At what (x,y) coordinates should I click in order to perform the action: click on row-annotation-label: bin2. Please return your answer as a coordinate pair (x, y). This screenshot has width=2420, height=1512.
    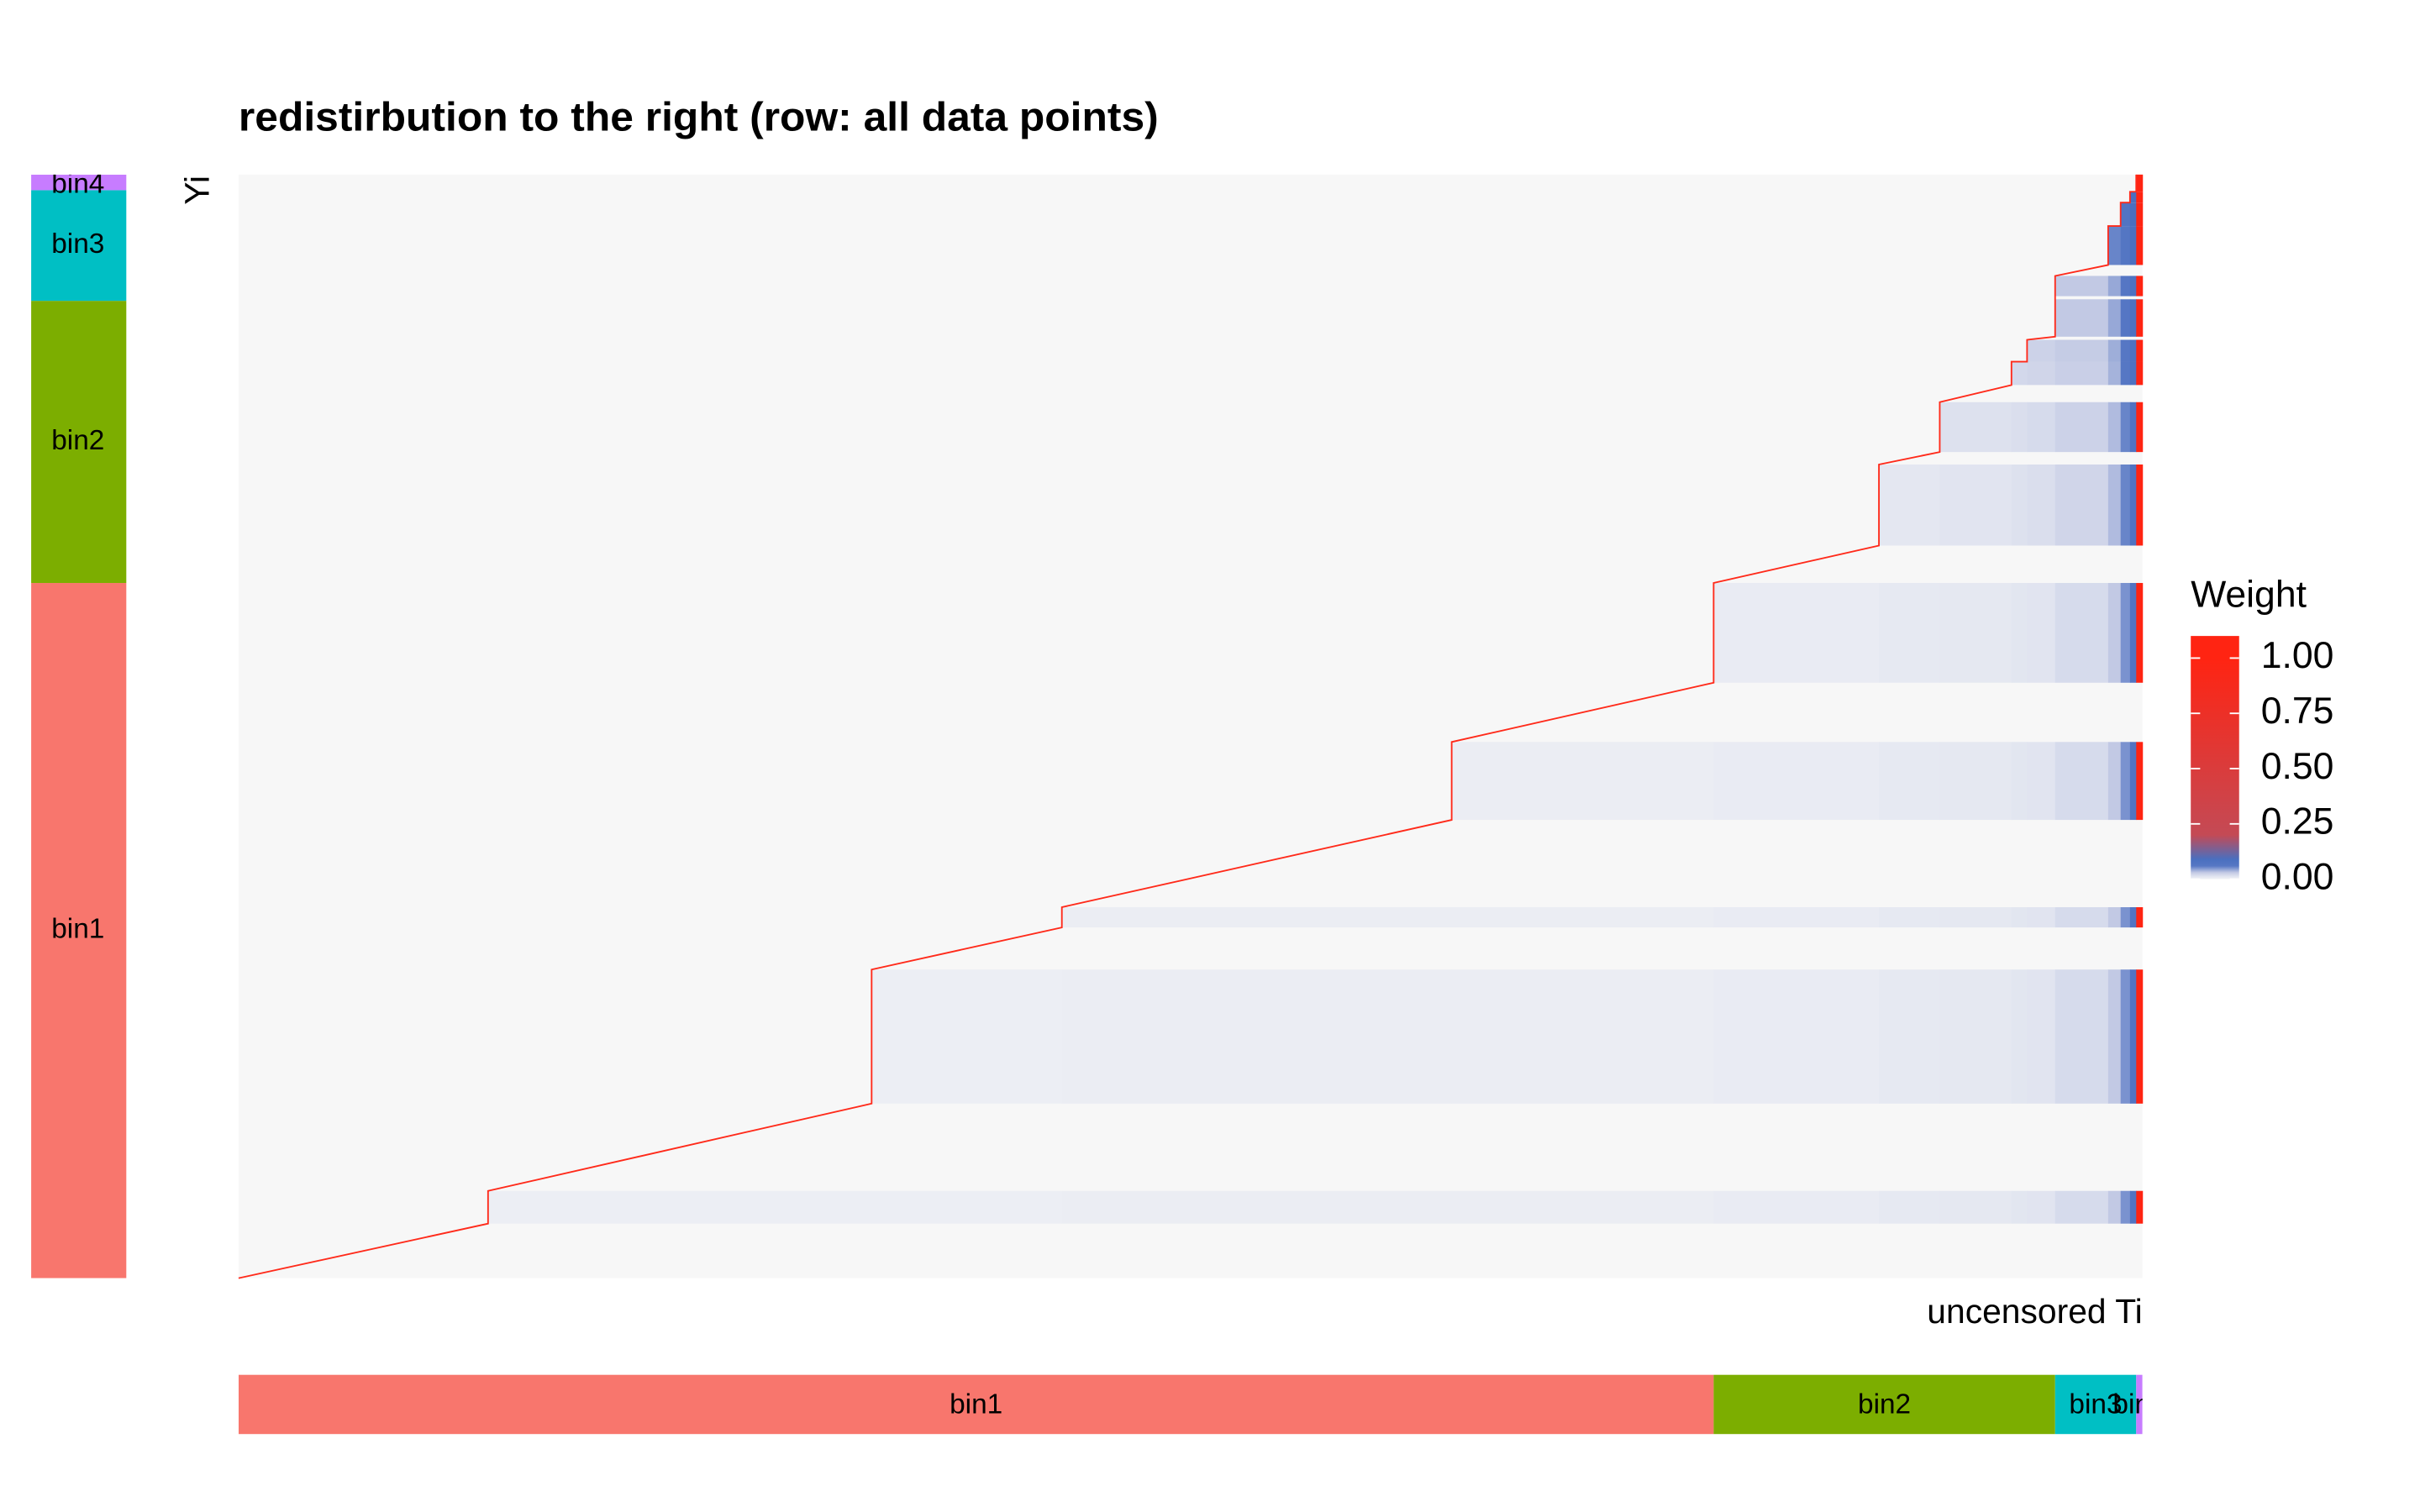
    Looking at the image, I should click on (77, 440).